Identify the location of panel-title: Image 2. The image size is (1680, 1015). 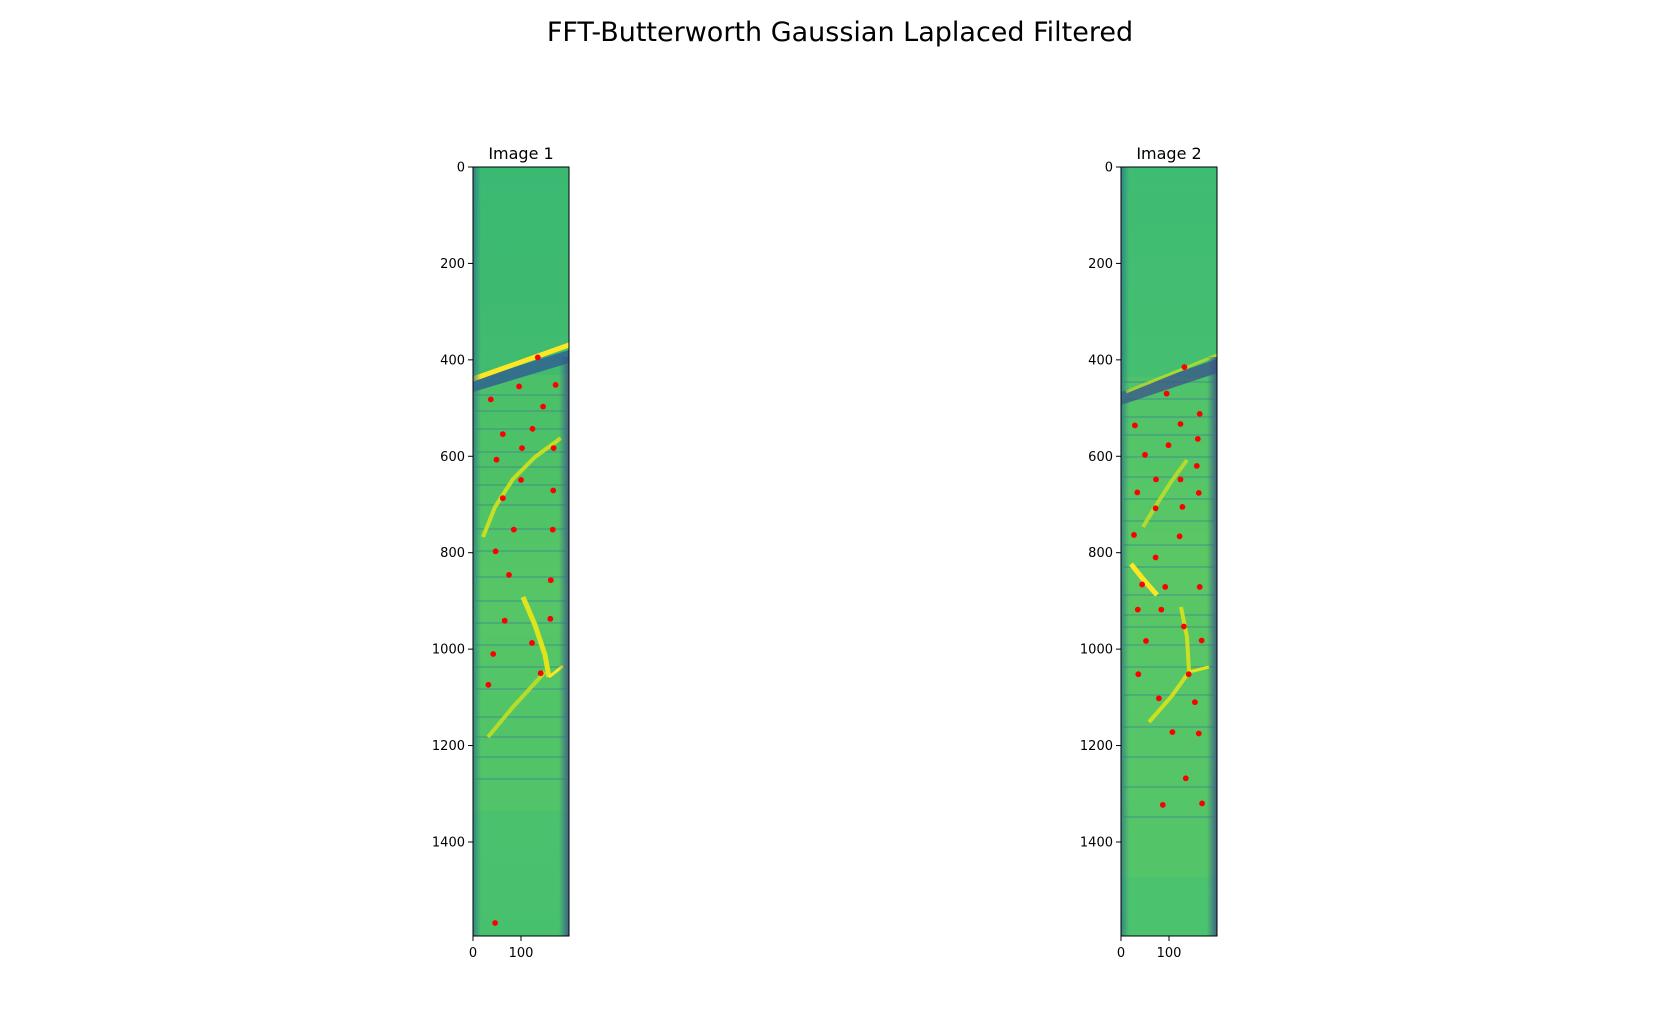
(1168, 153).